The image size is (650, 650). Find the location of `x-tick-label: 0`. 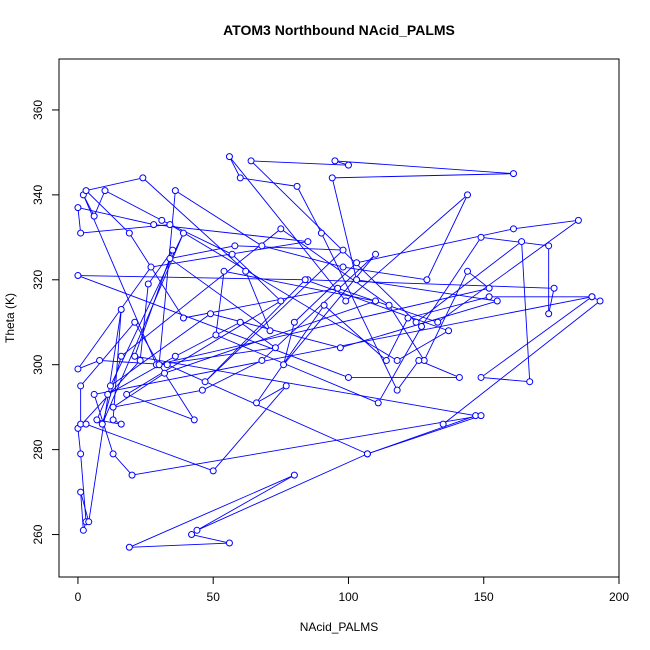

x-tick-label: 0 is located at coordinates (78, 597).